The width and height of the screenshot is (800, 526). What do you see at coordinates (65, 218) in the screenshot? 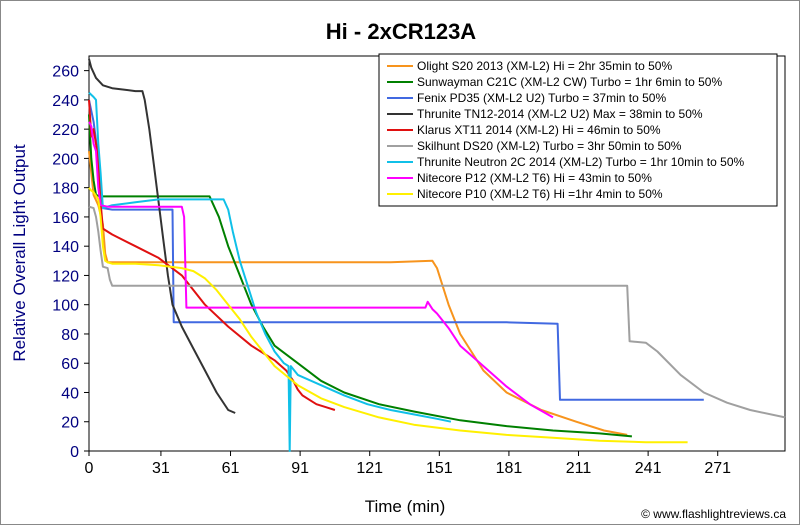
I see `y-tick-label: 160` at bounding box center [65, 218].